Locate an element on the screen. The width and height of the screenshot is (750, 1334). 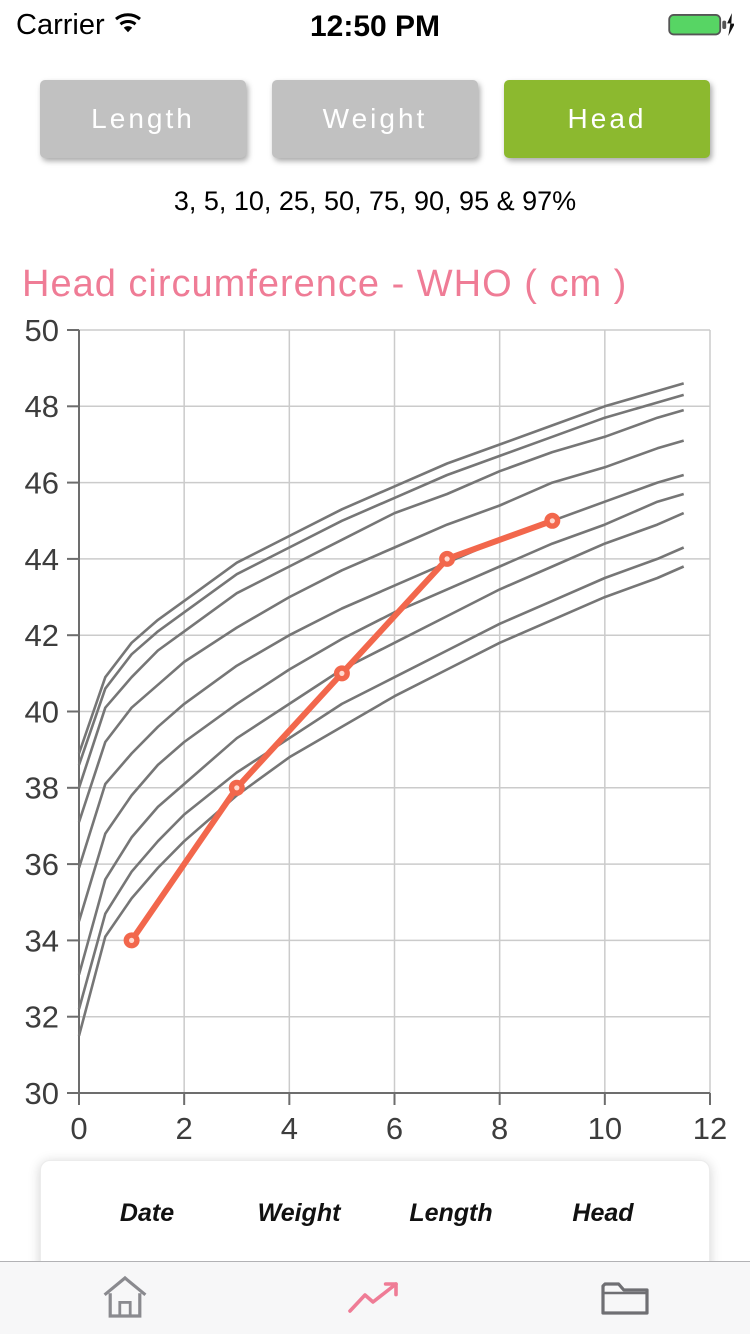
svg-text: 12 is located at coordinates (710, 1128).